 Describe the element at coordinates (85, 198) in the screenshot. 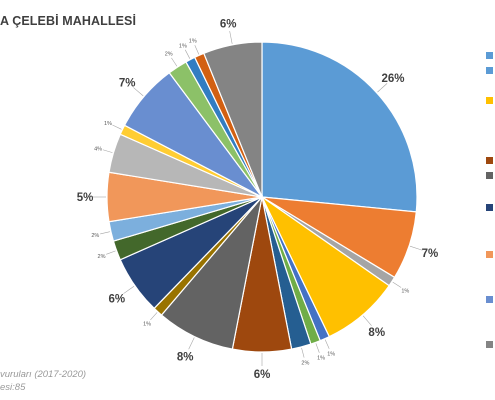

I see `slice-label: 5%` at that location.